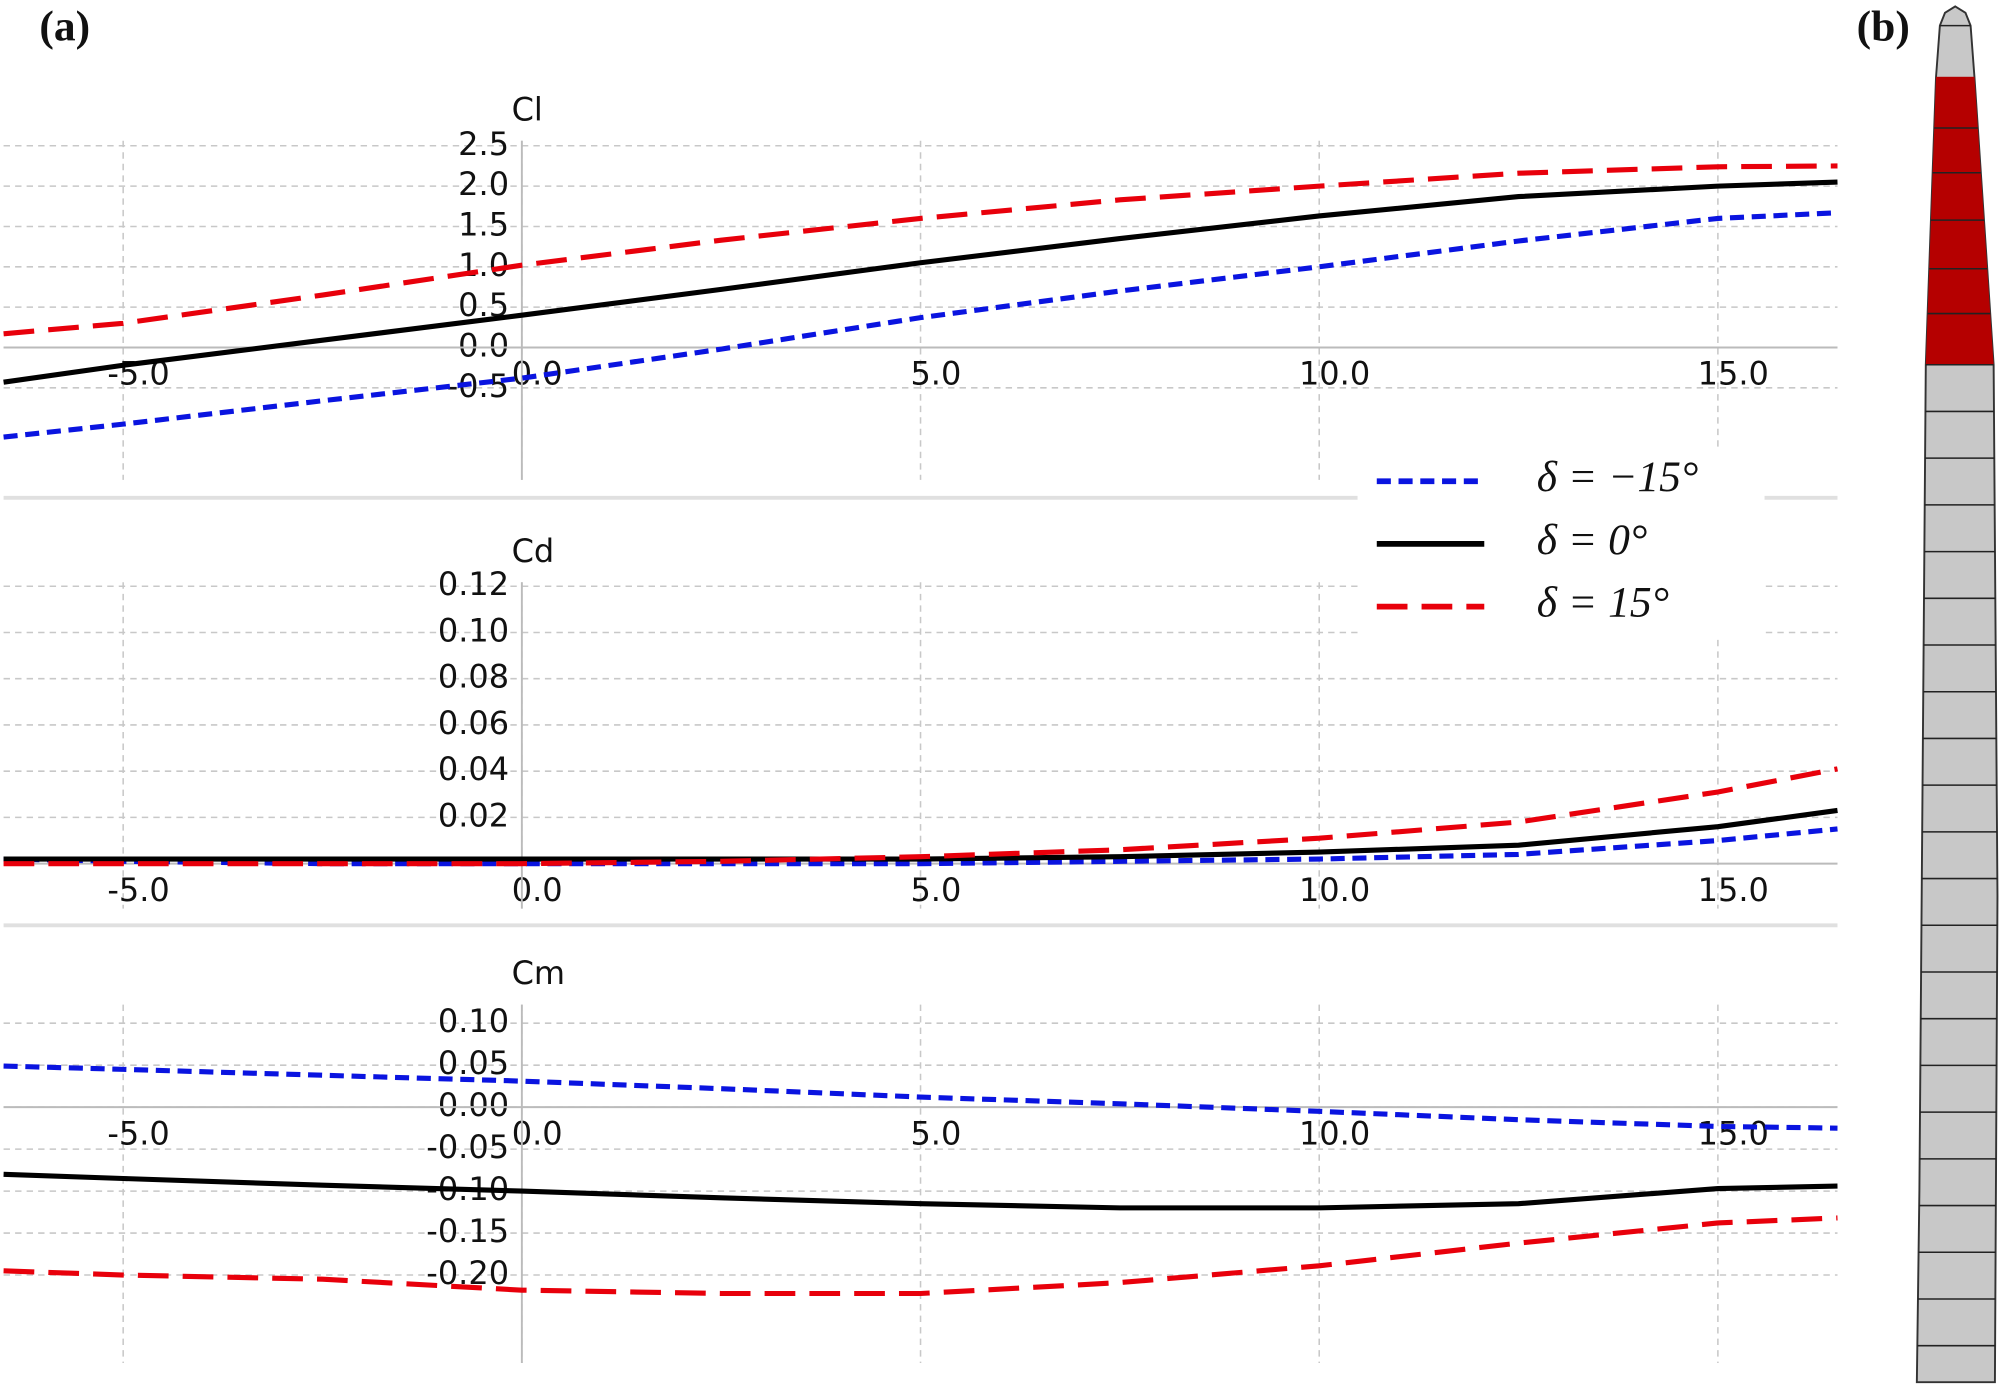 This screenshot has width=2010, height=1386. What do you see at coordinates (473, 1063) in the screenshot?
I see `y-tick-label: 0.05` at bounding box center [473, 1063].